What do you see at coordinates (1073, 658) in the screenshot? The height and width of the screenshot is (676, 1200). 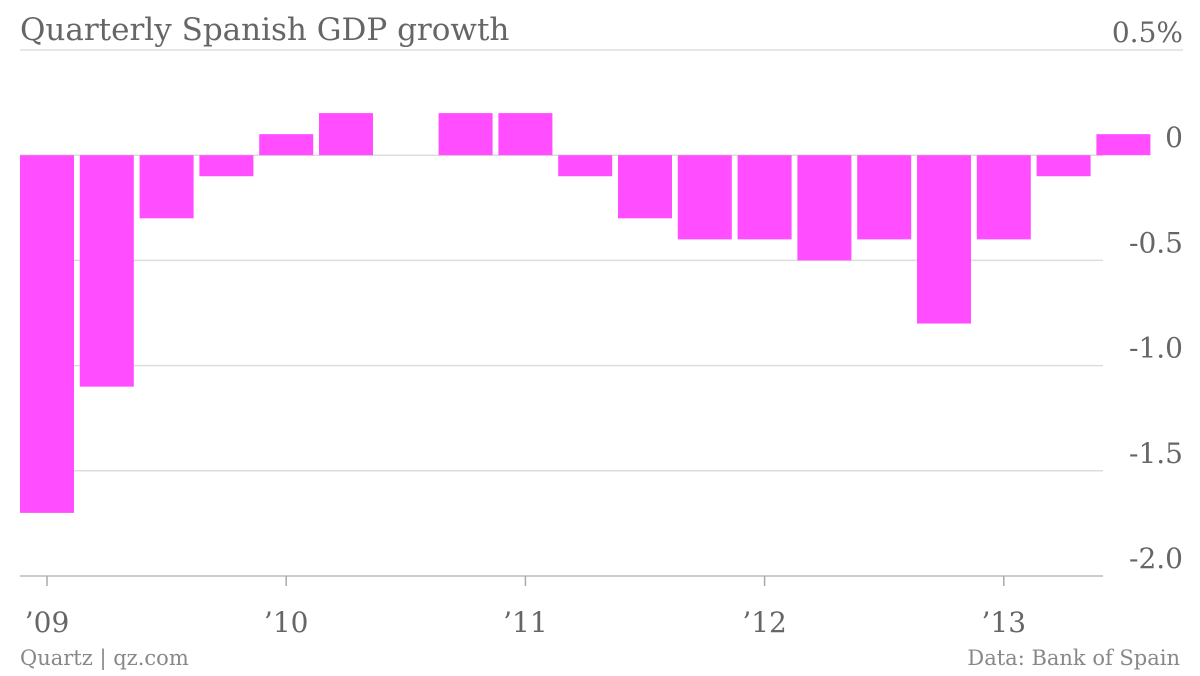 I see `data-source: Data: Bank of Spain` at bounding box center [1073, 658].